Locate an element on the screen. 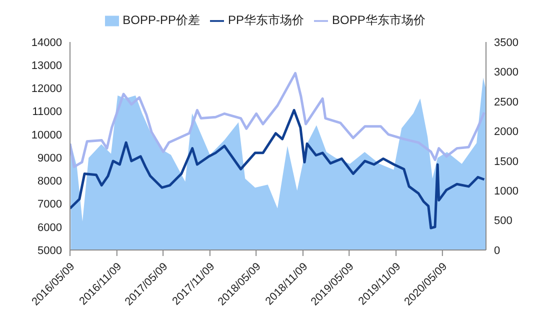  y-tick-label: 7000 is located at coordinates (50, 204).